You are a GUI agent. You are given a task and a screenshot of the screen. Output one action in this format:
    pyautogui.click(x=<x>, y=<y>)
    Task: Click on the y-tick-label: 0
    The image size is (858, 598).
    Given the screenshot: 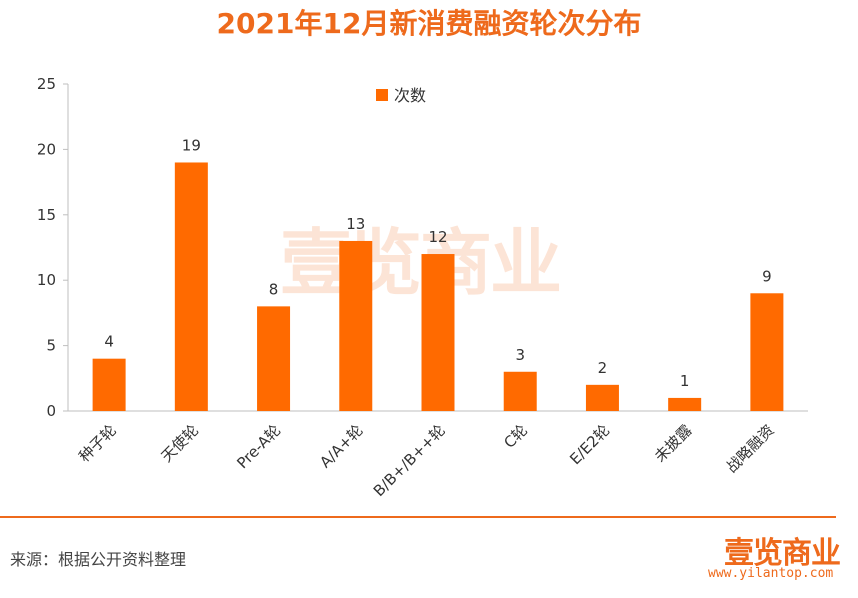 What is the action you would take?
    pyautogui.click(x=51, y=411)
    